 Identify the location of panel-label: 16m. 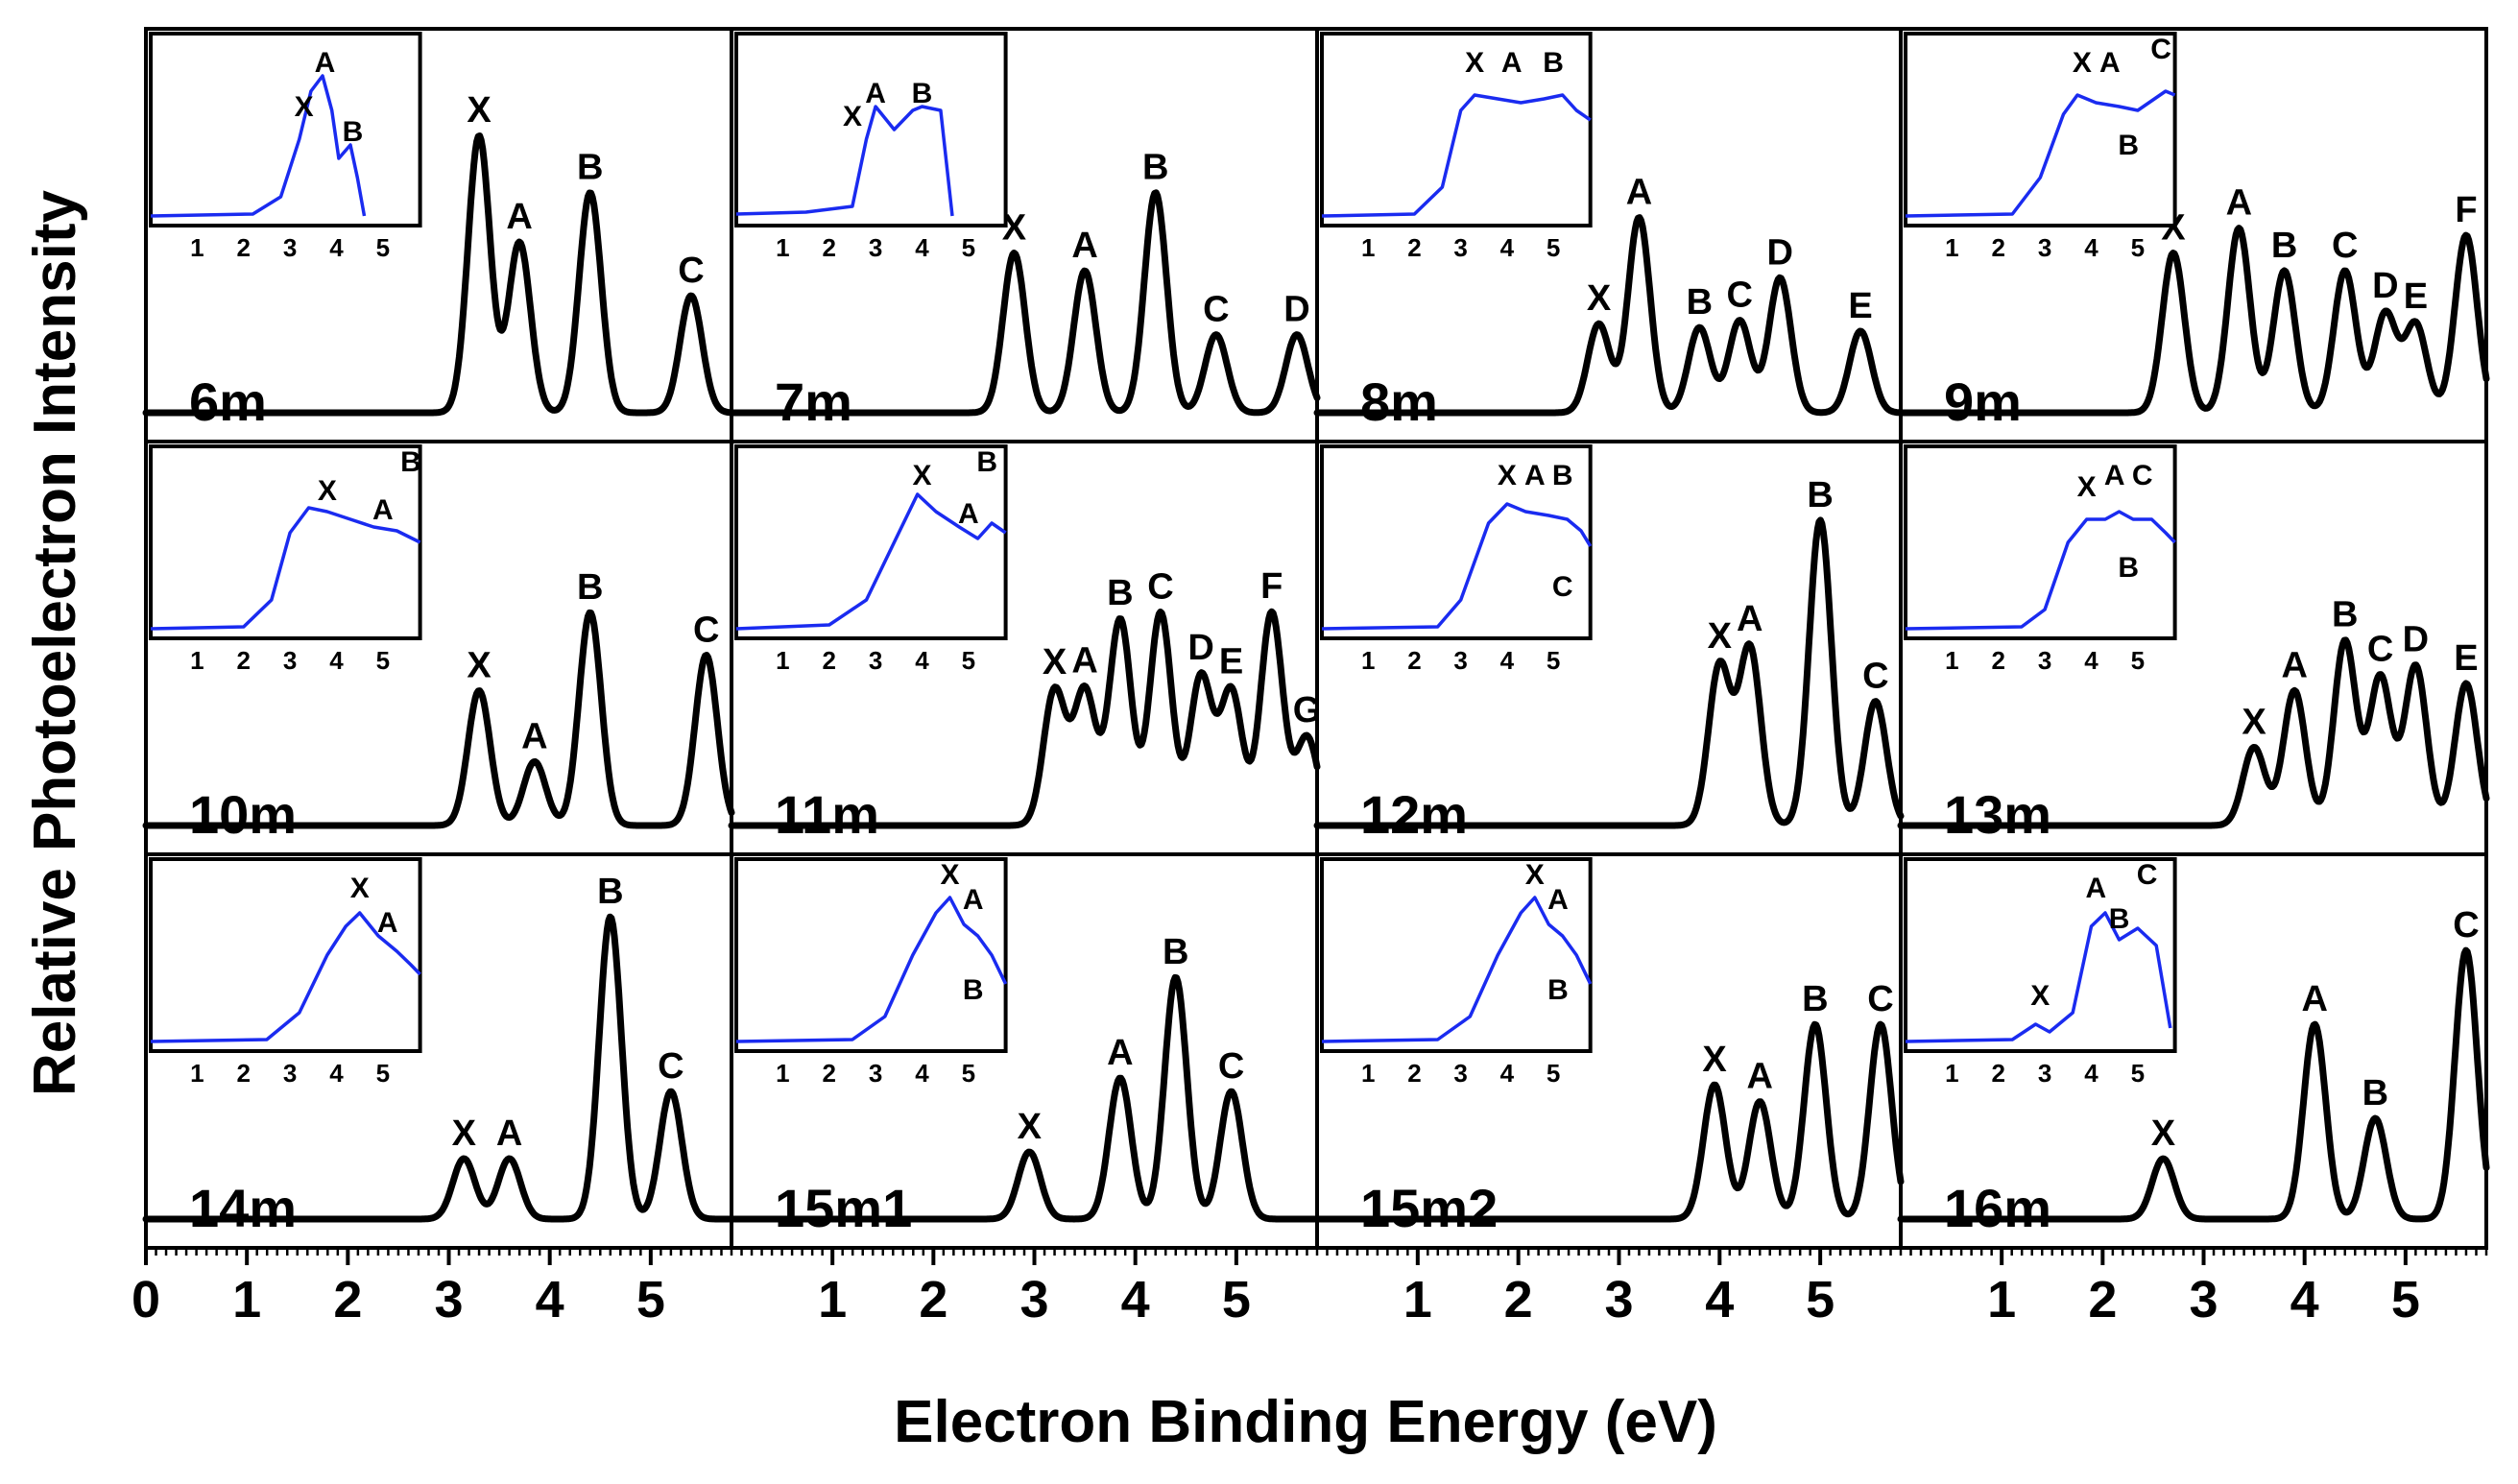
(1997, 1208).